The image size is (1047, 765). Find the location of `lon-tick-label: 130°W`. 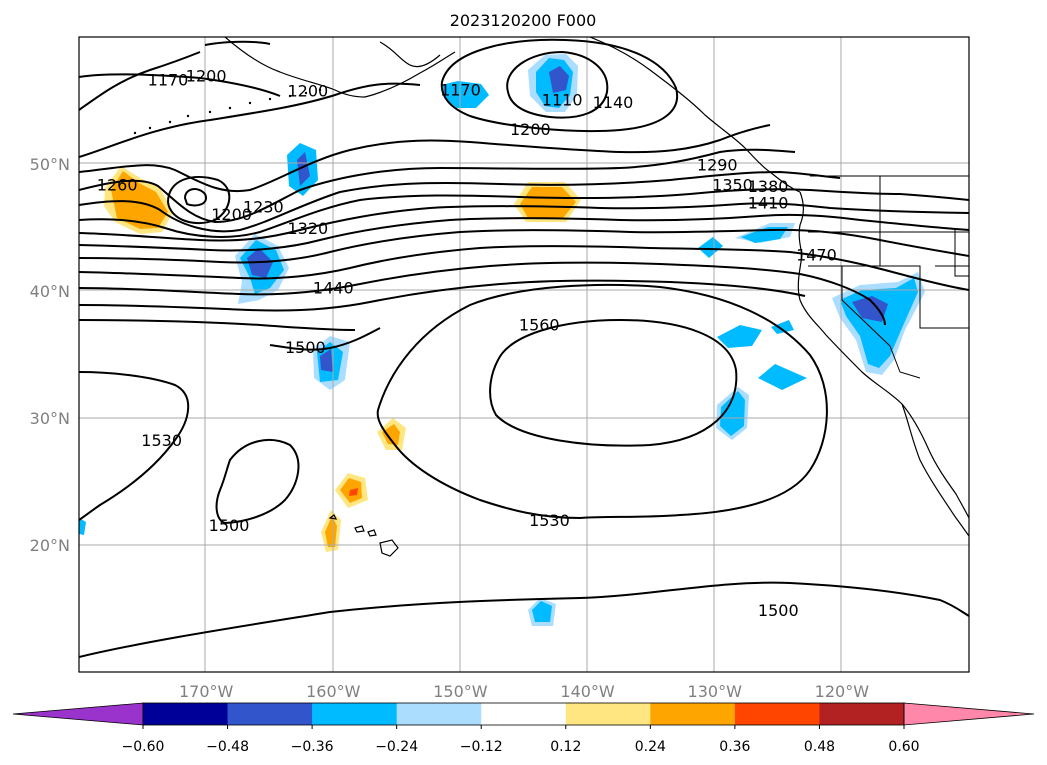

lon-tick-label: 130°W is located at coordinates (715, 691).